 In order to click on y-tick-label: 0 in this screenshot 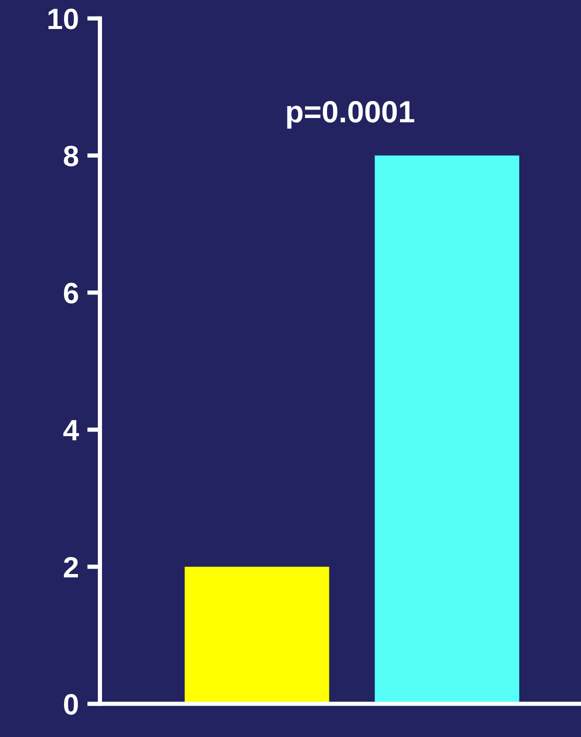, I will do `click(71, 704)`.